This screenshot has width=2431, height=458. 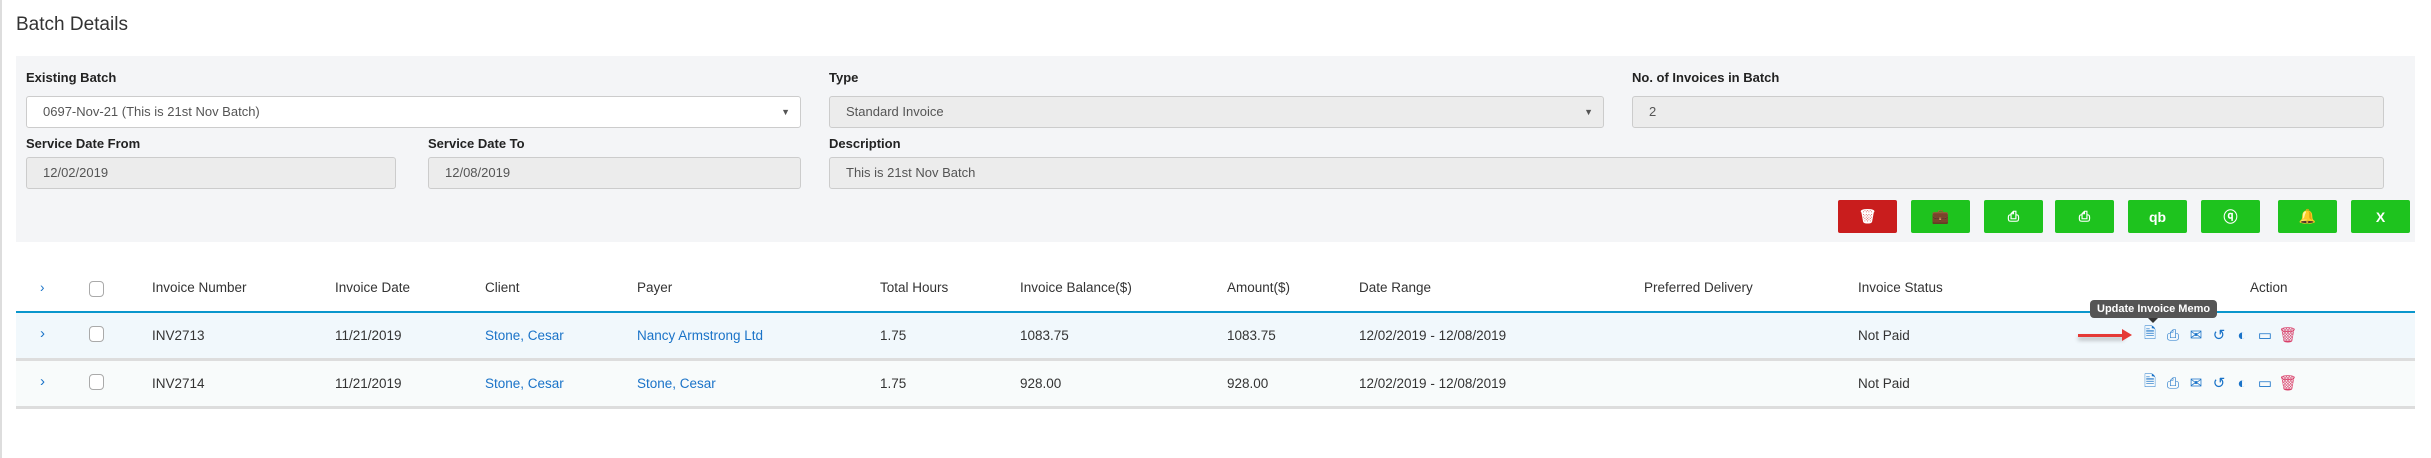 What do you see at coordinates (96, 289) in the screenshot?
I see `select-all-checkbox` at bounding box center [96, 289].